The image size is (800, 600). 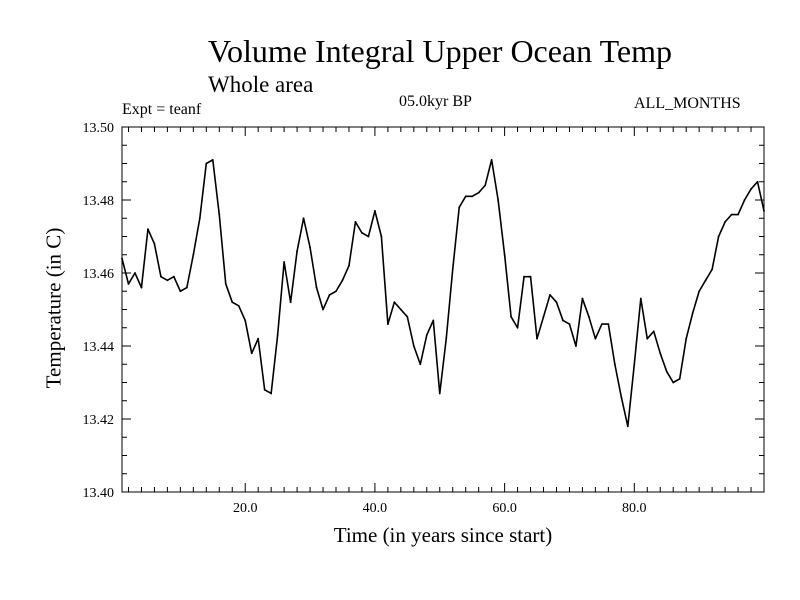 What do you see at coordinates (443, 535) in the screenshot?
I see `x-axis-label: Time (in years since start)` at bounding box center [443, 535].